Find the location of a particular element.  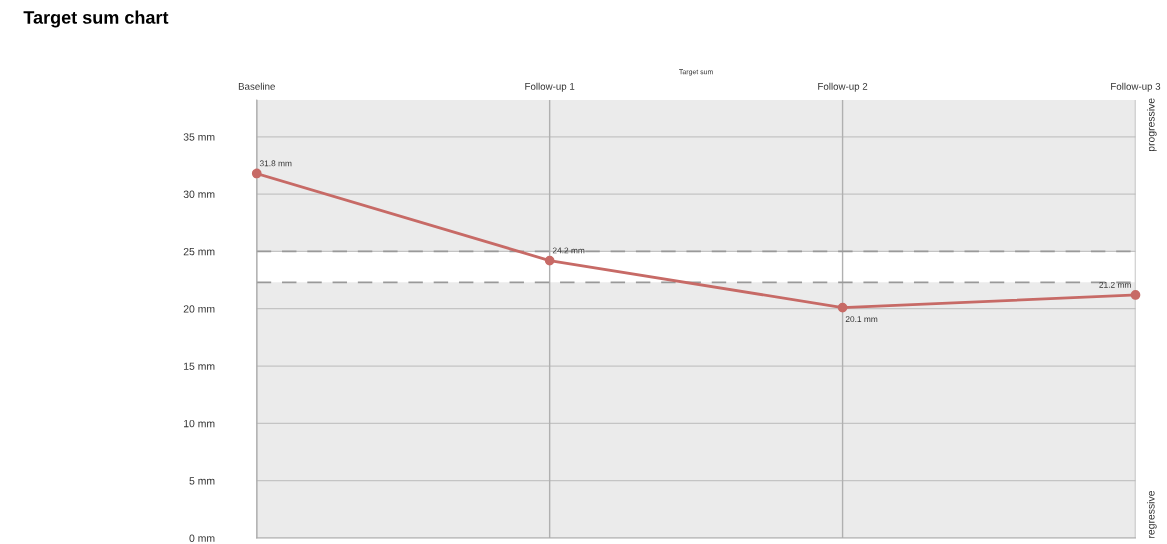

y-tick-label: 5 mm is located at coordinates (202, 481).